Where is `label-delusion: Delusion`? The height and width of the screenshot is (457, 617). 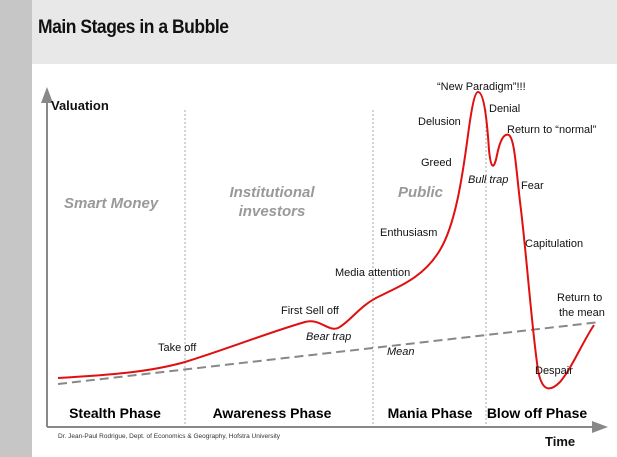
label-delusion: Delusion is located at coordinates (439, 122).